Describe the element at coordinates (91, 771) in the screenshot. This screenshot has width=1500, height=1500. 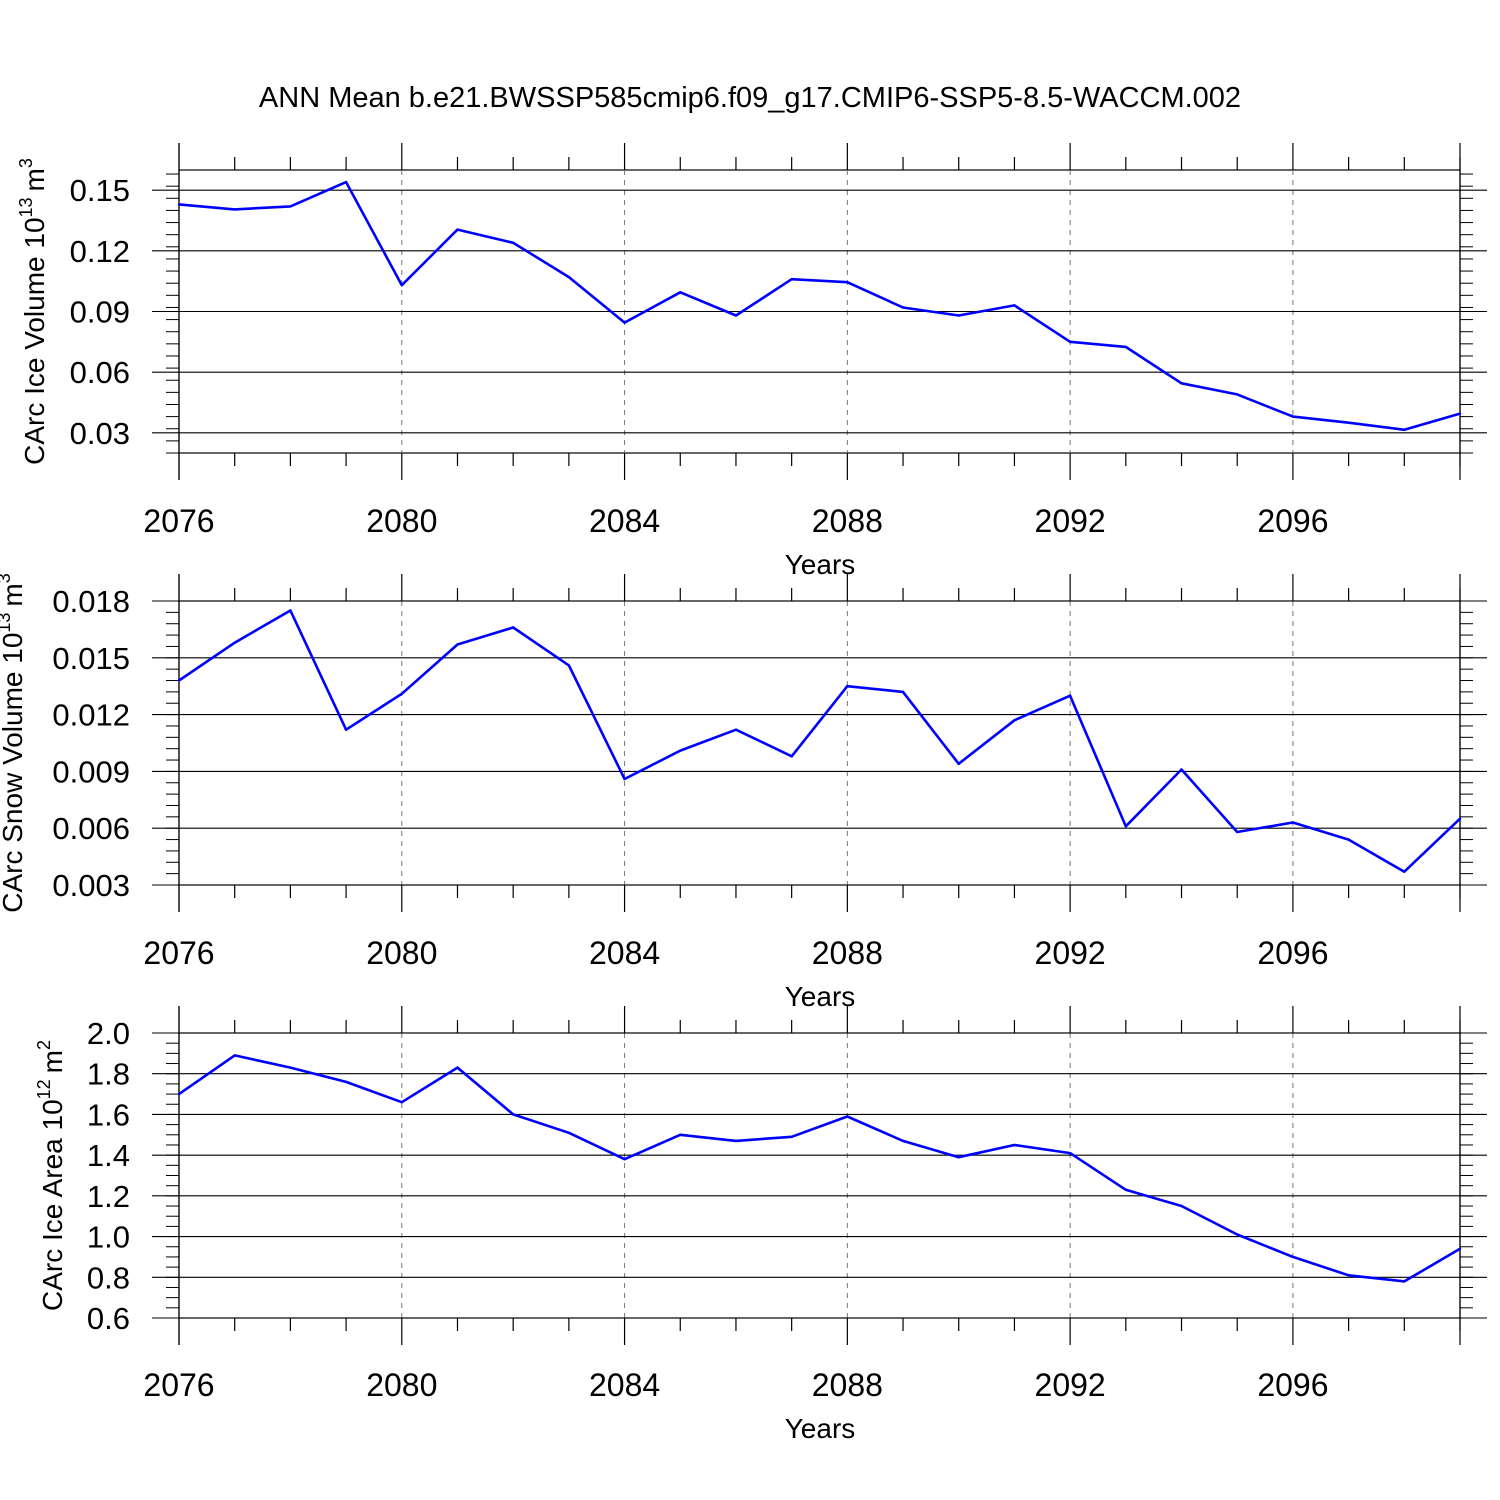
I see `y-tick-label: 0.009` at that location.